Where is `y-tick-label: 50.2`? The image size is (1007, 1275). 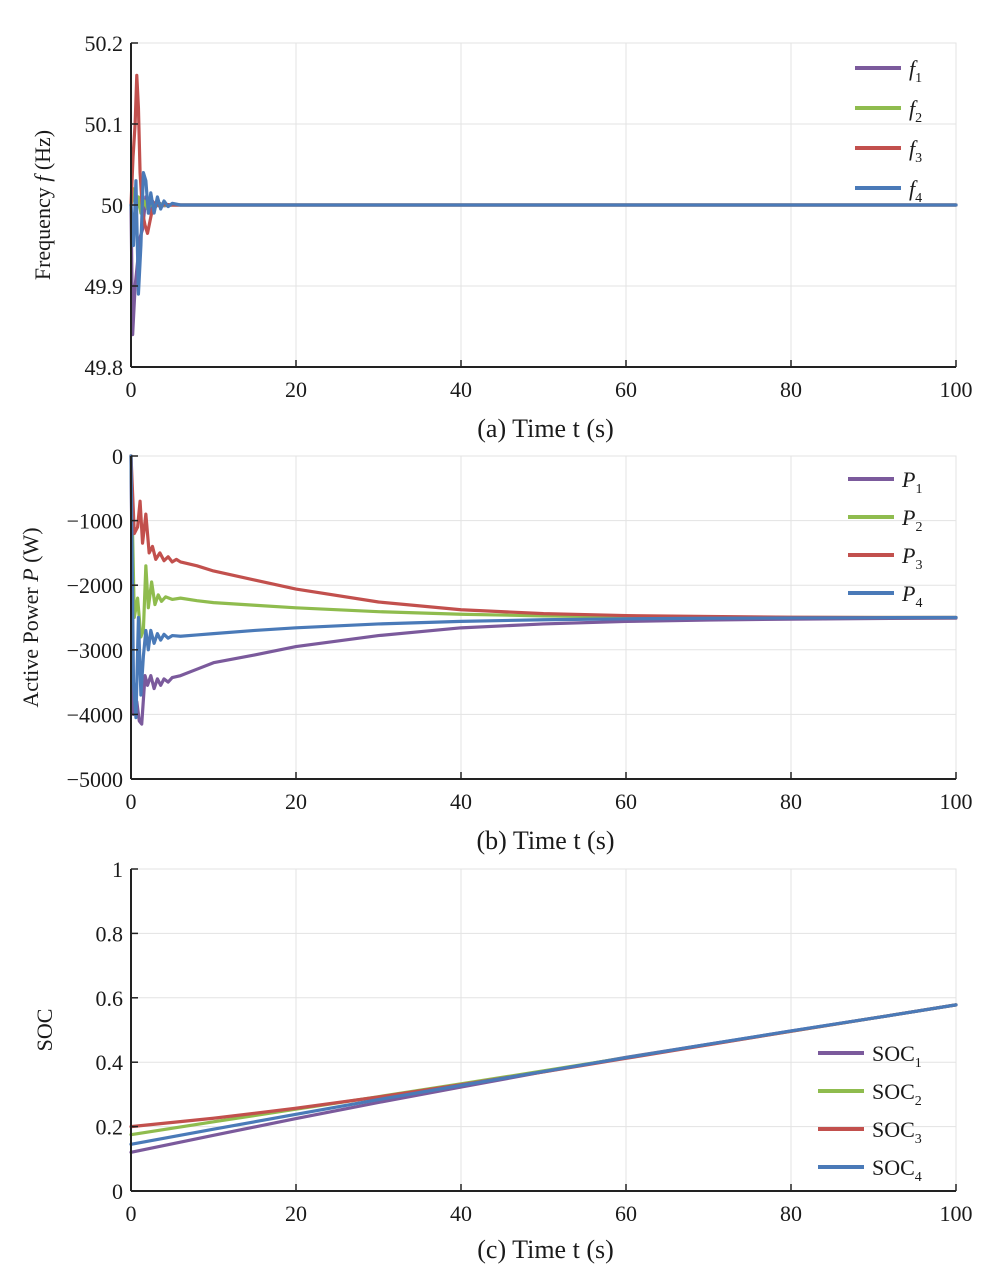
y-tick-label: 50.2 is located at coordinates (104, 43).